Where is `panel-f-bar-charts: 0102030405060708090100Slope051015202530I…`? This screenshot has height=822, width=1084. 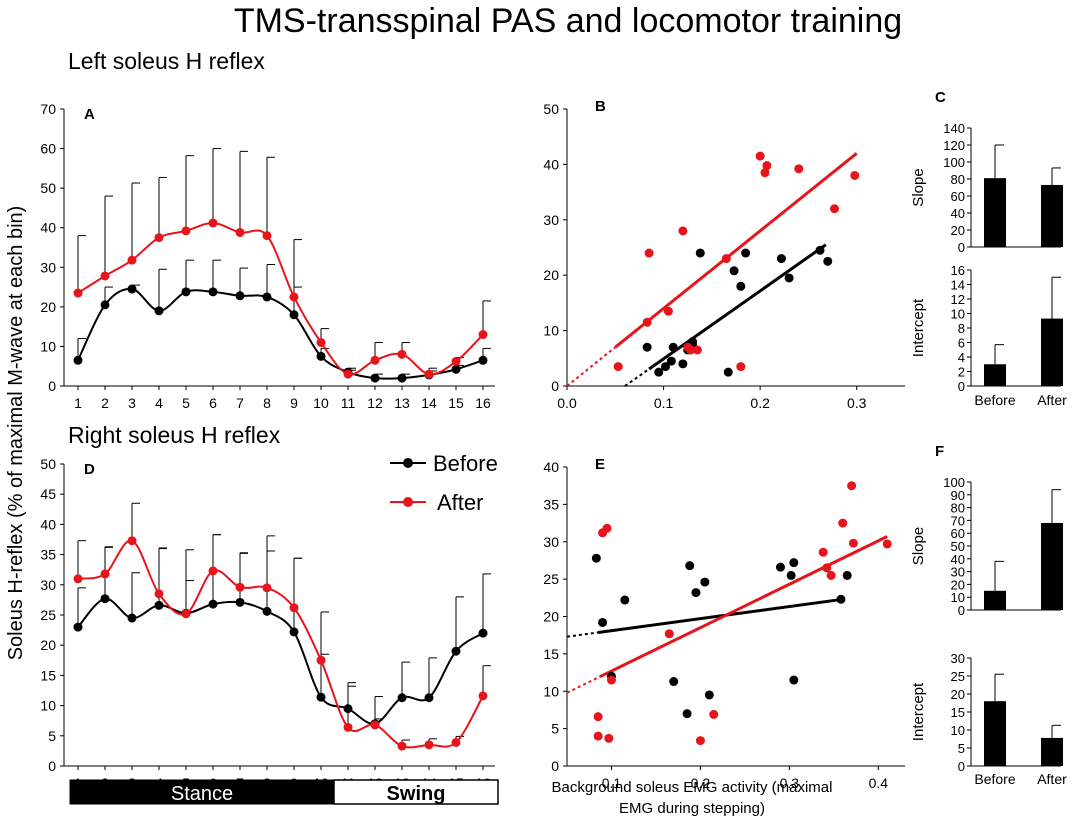
panel-f-bar-charts: 0102030405060708090100Slope051015202530I… is located at coordinates (988, 615).